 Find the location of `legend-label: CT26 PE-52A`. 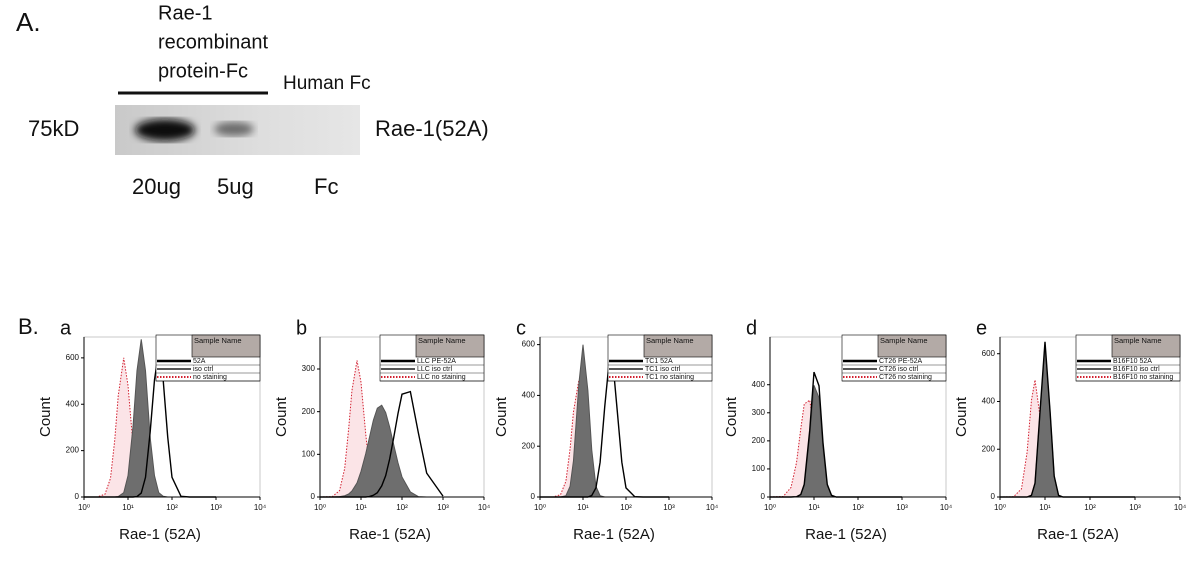

legend-label: CT26 PE-52A is located at coordinates (901, 361).